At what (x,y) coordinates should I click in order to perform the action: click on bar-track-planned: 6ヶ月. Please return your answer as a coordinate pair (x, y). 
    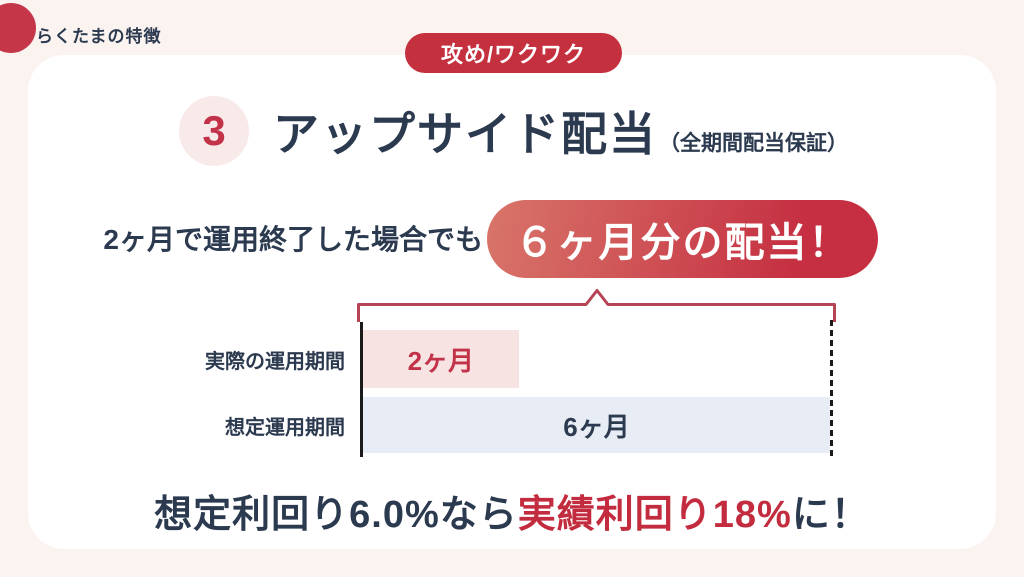
    Looking at the image, I should click on (596, 425).